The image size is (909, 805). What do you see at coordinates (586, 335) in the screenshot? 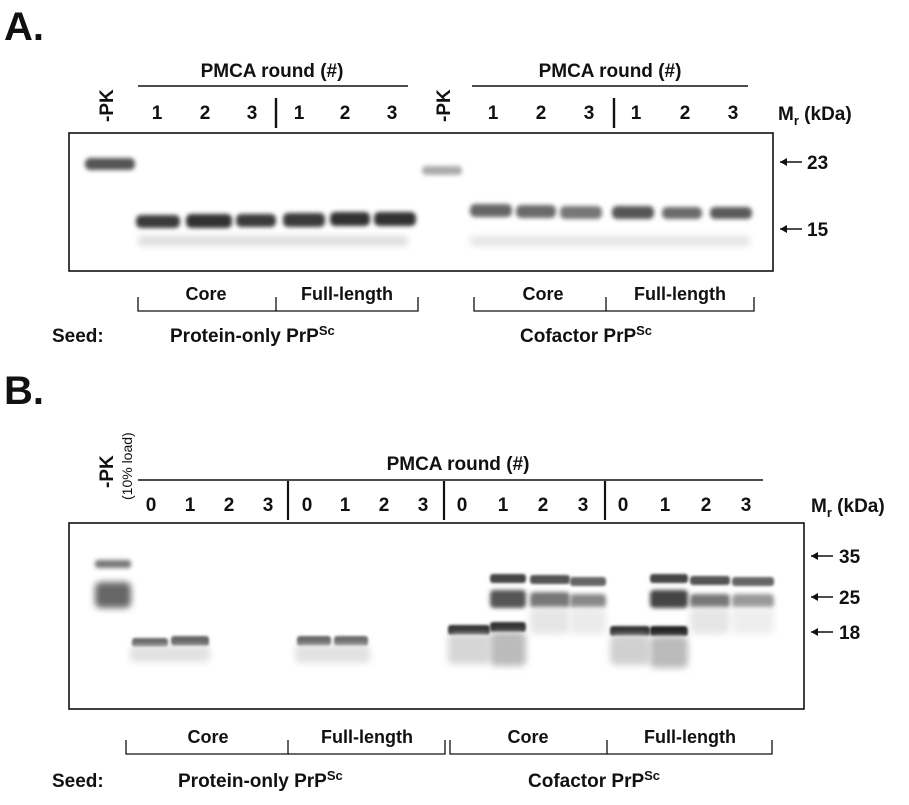
I see `panel-a-seed-right: Cofactor PrPSc` at bounding box center [586, 335].